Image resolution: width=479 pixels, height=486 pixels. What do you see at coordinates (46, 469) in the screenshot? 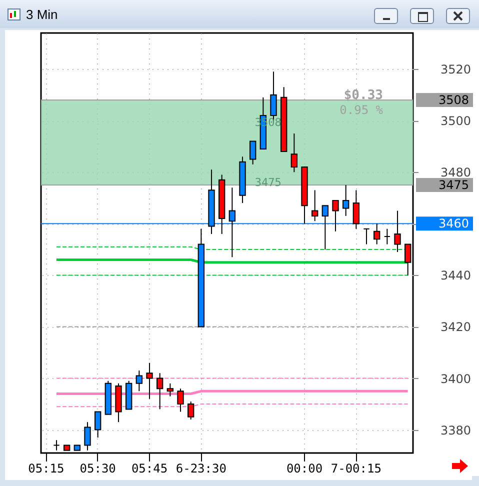
I see `x-tick-label: 05:15` at bounding box center [46, 469].